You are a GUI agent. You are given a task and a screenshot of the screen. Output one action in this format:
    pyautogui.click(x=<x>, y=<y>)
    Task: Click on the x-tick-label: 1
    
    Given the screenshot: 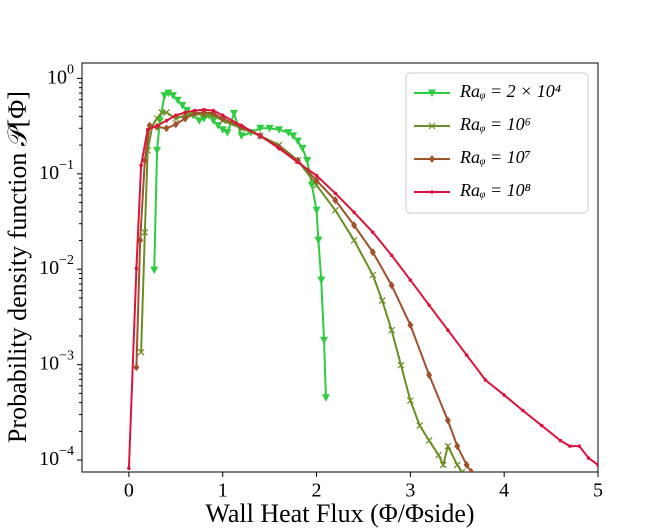 What is the action you would take?
    pyautogui.click(x=223, y=491)
    